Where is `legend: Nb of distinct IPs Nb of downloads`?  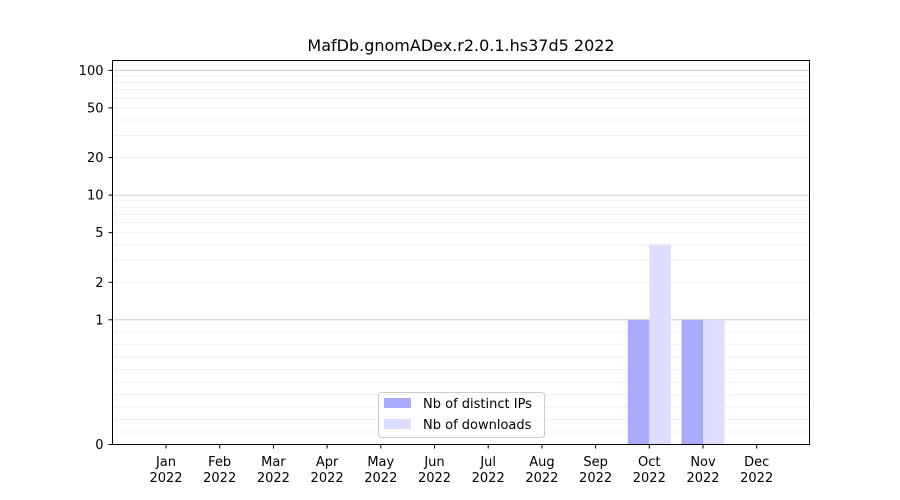
legend: Nb of distinct IPs Nb of downloads is located at coordinates (461, 415).